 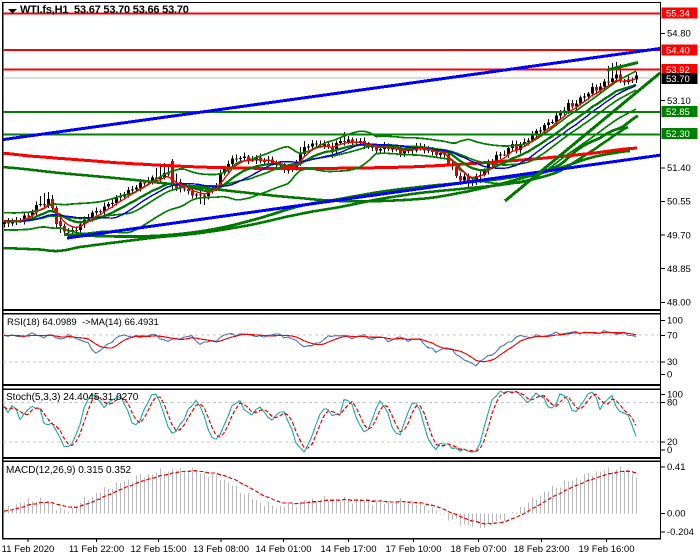 What do you see at coordinates (680, 532) in the screenshot?
I see `svg-text: -0.204` at bounding box center [680, 532].